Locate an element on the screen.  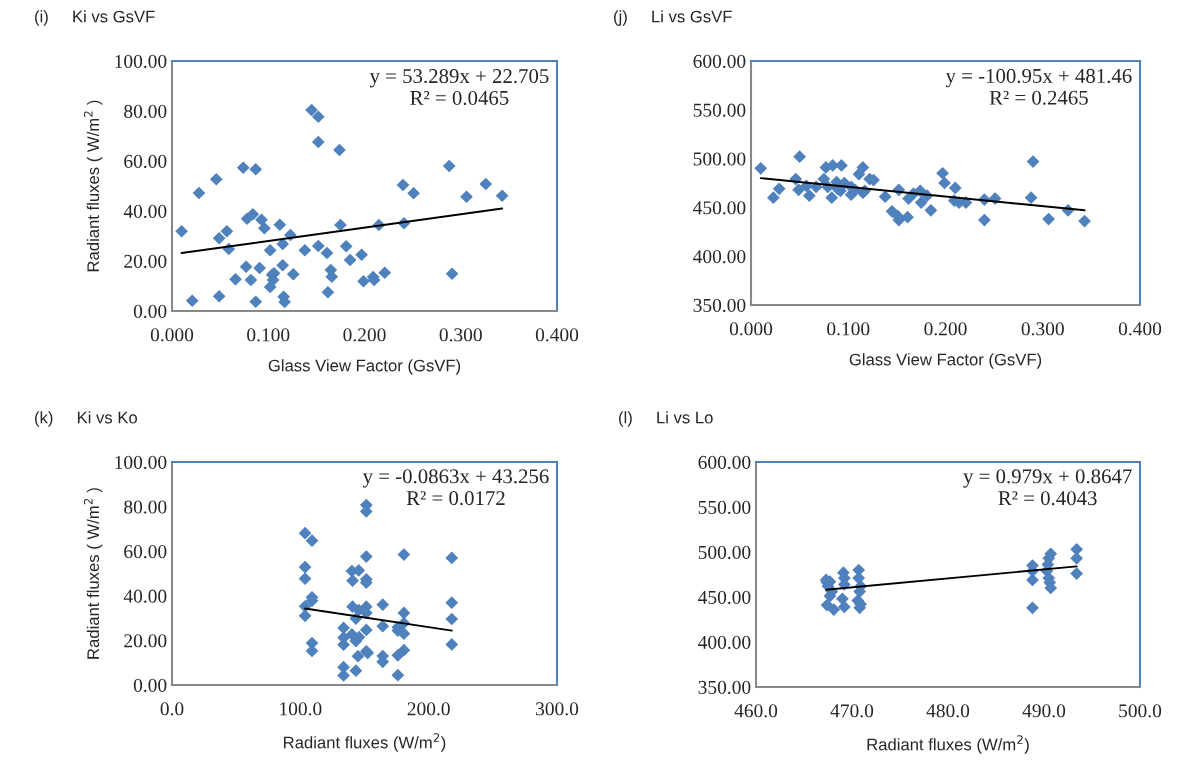
annotation: y = -100.95x + 481.46 R² = 0.2465 is located at coordinates (1038, 86).